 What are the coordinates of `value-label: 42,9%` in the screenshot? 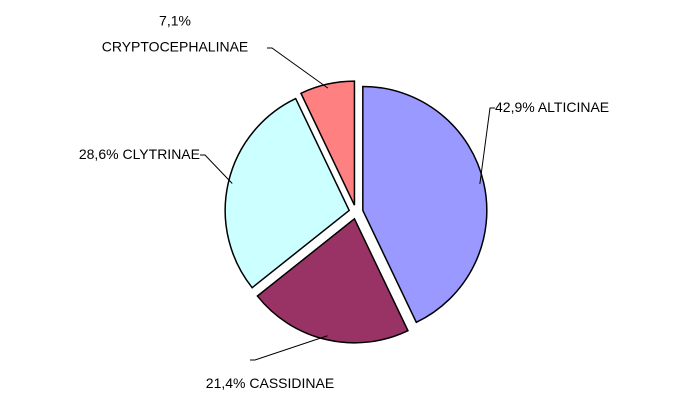 It's located at (515, 107).